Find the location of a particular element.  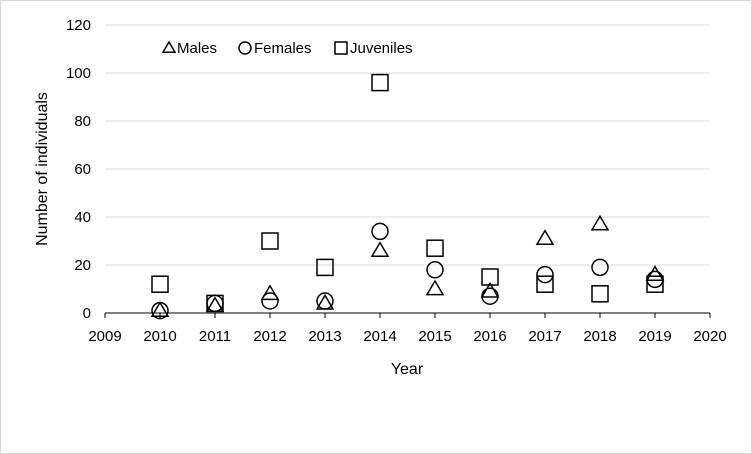

y-axis-title: Number of individuals is located at coordinates (42, 169).